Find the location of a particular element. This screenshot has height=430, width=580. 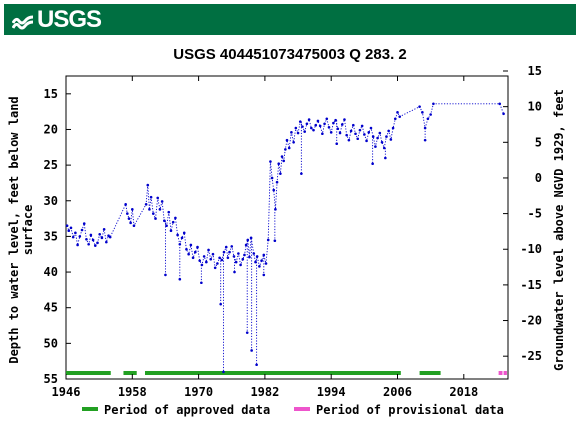

y-left-tick-label: 40 is located at coordinates (51, 272).